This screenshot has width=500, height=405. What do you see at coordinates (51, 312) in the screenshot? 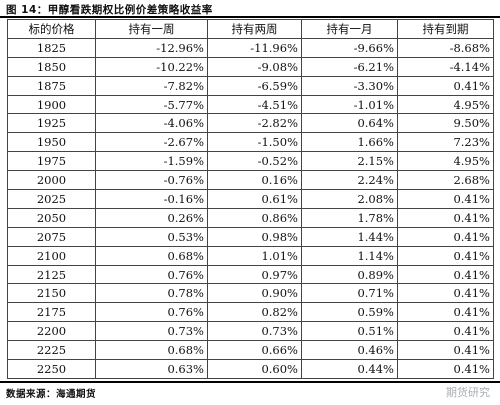
I see `price-cell: 2175` at bounding box center [51, 312].